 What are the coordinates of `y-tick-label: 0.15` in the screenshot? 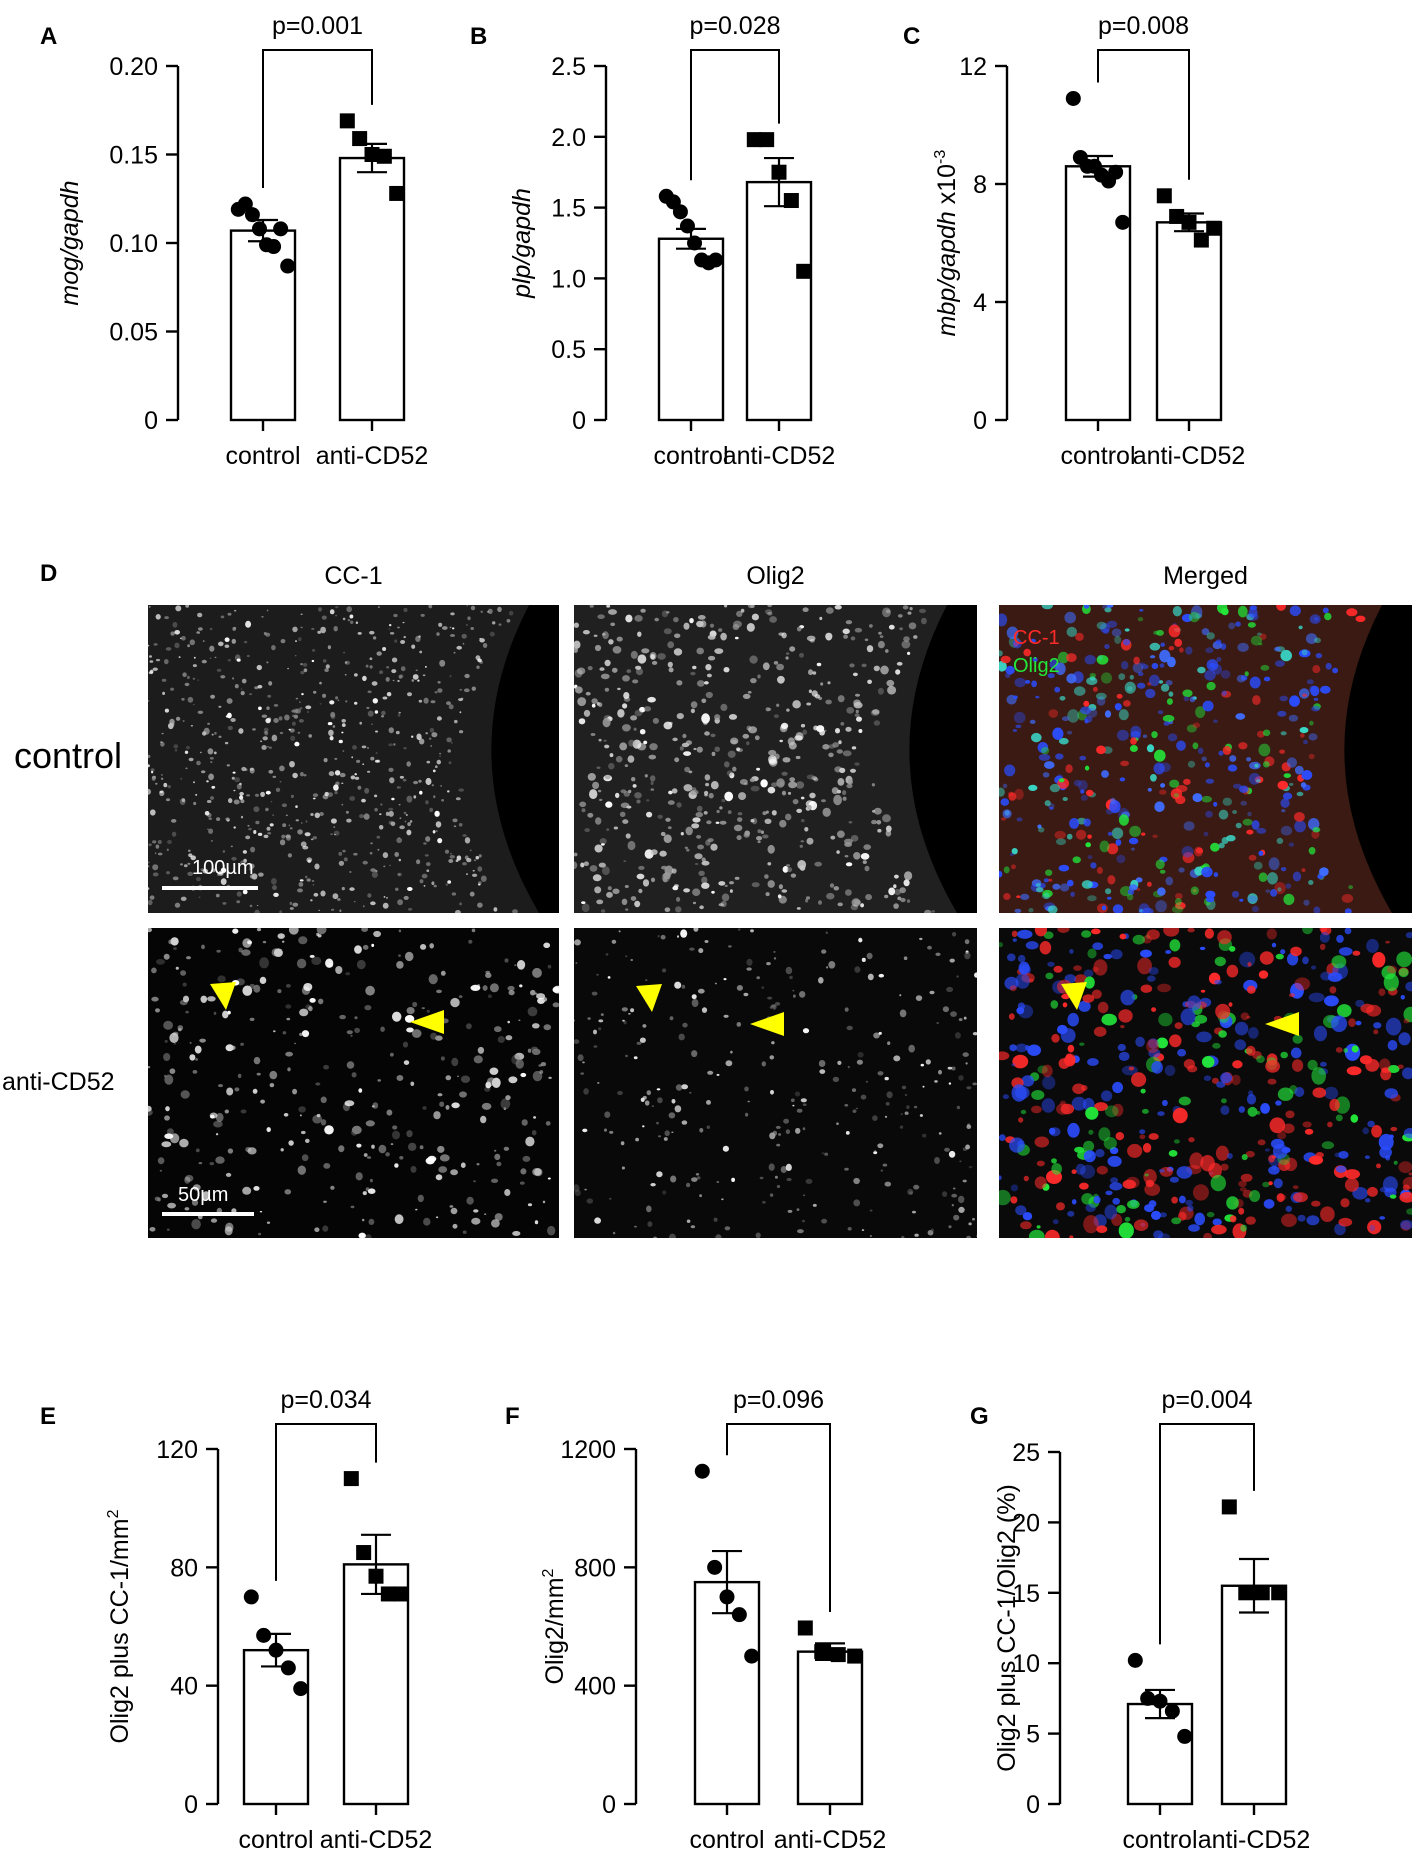 It's located at (133, 156).